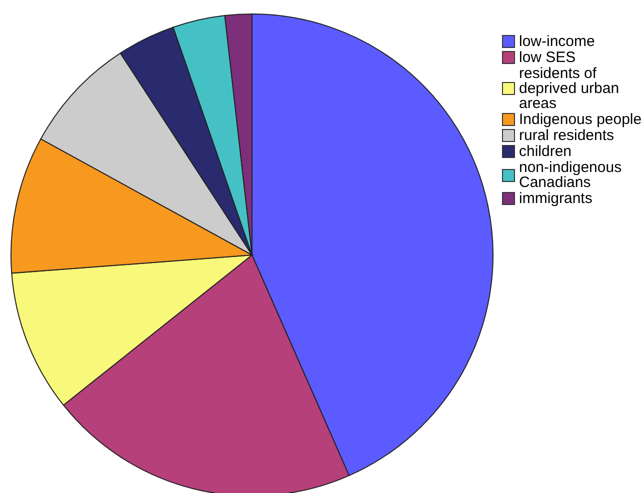 This screenshot has width=644, height=493. What do you see at coordinates (555, 198) in the screenshot?
I see `legend-label: immigrants` at bounding box center [555, 198].